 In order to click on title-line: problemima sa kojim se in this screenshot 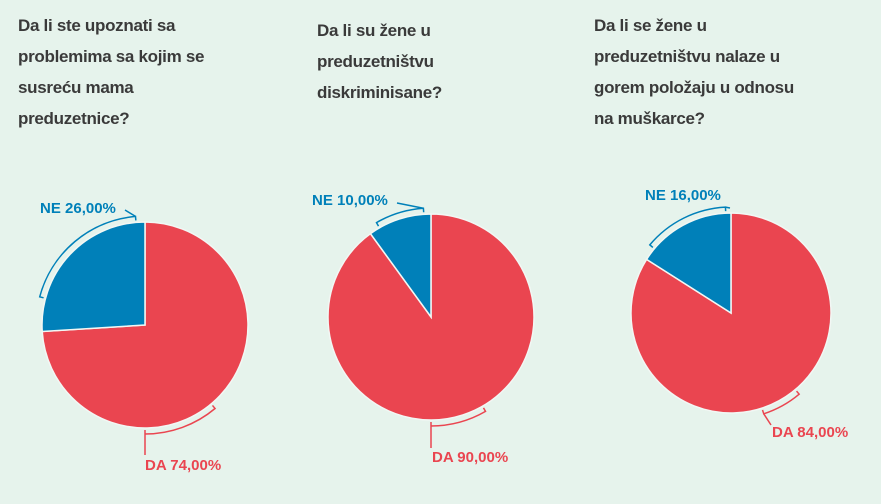, I will do `click(111, 56)`.